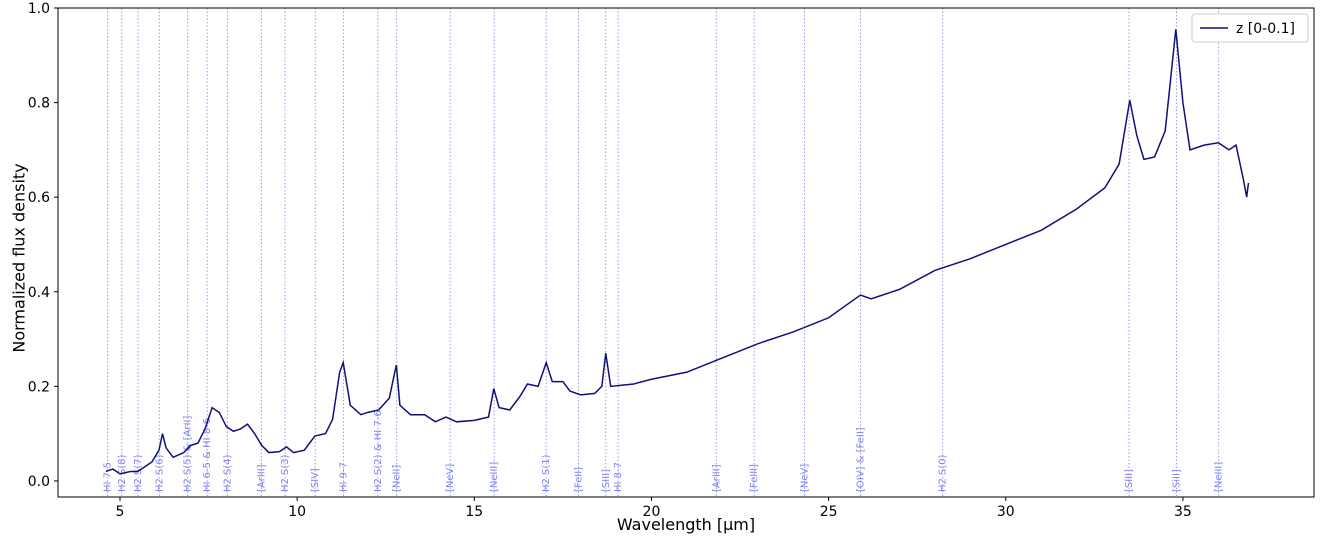  Describe the element at coordinates (344, 477) in the screenshot. I see `feature-label: HI 9-7` at that location.